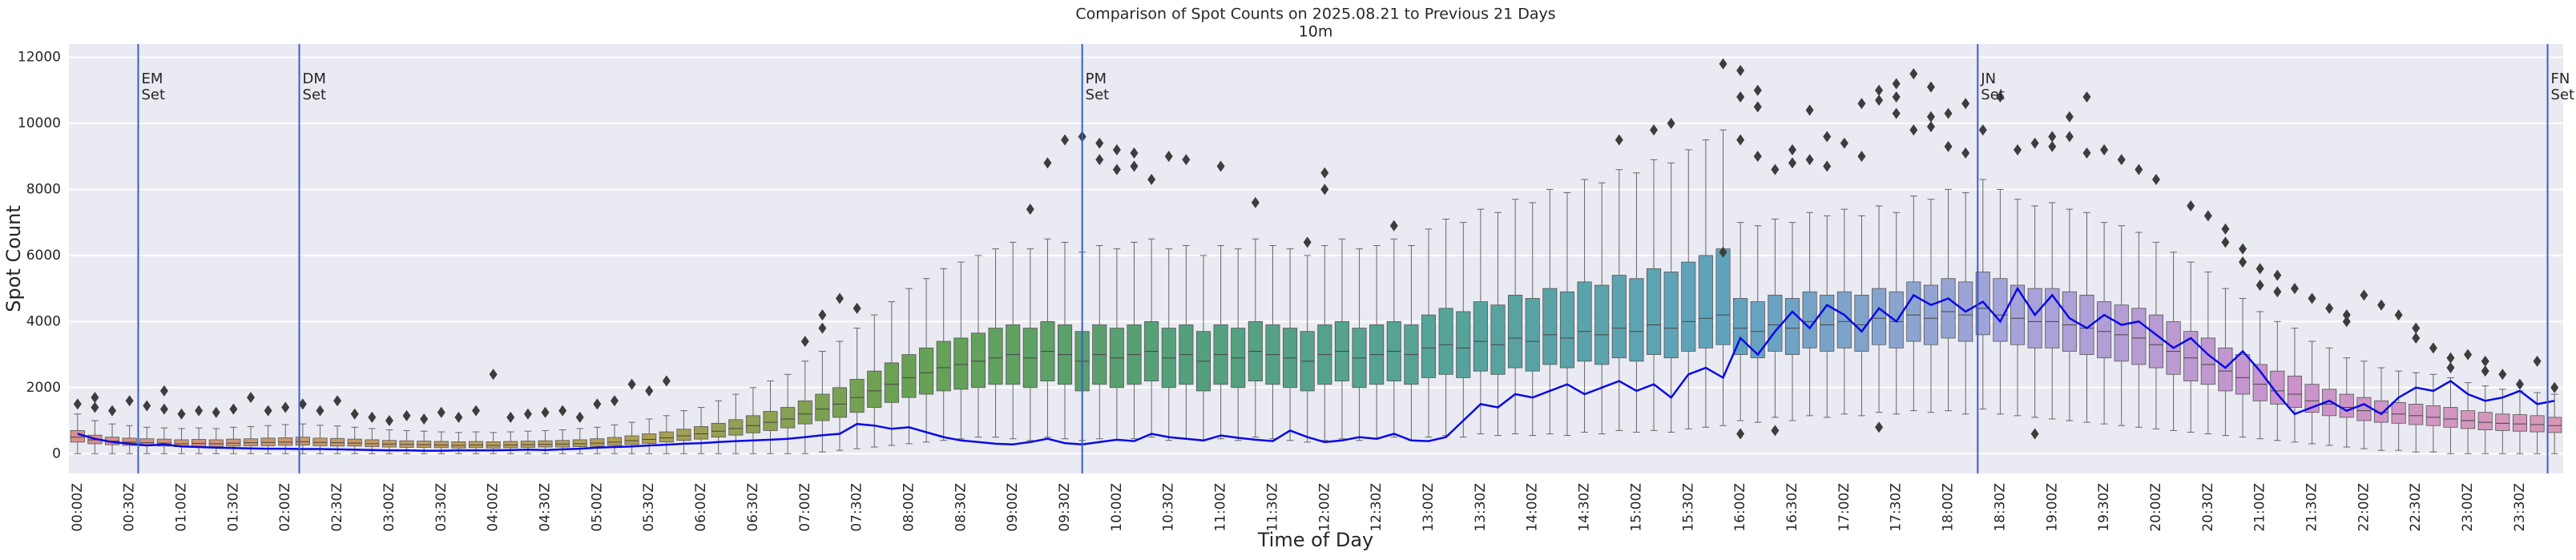 Image resolution: width=2576 pixels, height=560 pixels. I want to click on x-tick-label: 07:00Z, so click(805, 508).